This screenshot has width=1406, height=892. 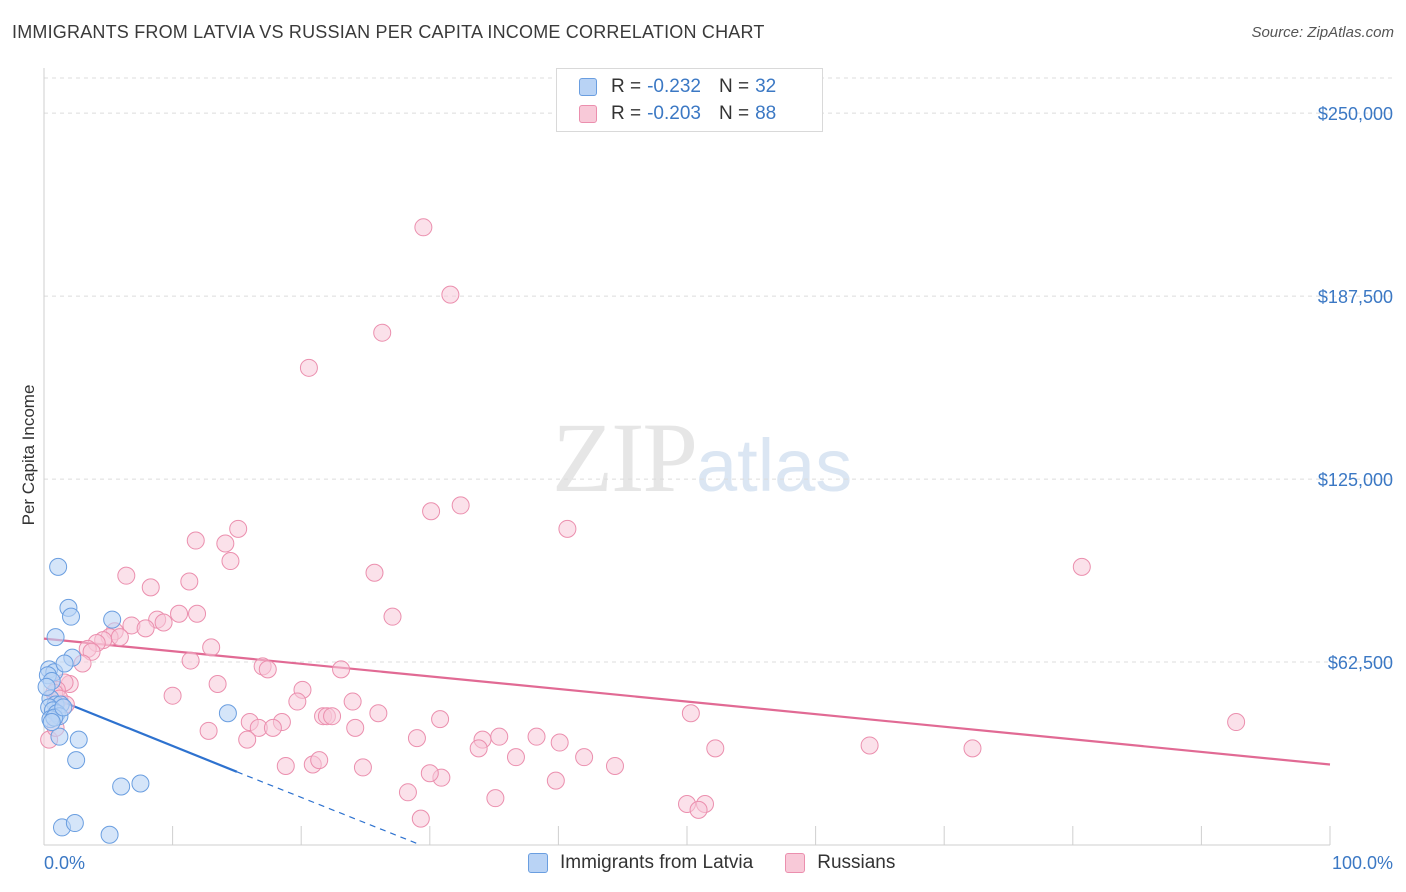 What do you see at coordinates (28, 455) in the screenshot?
I see `y-axis-label: Per Capita Income` at bounding box center [28, 455].